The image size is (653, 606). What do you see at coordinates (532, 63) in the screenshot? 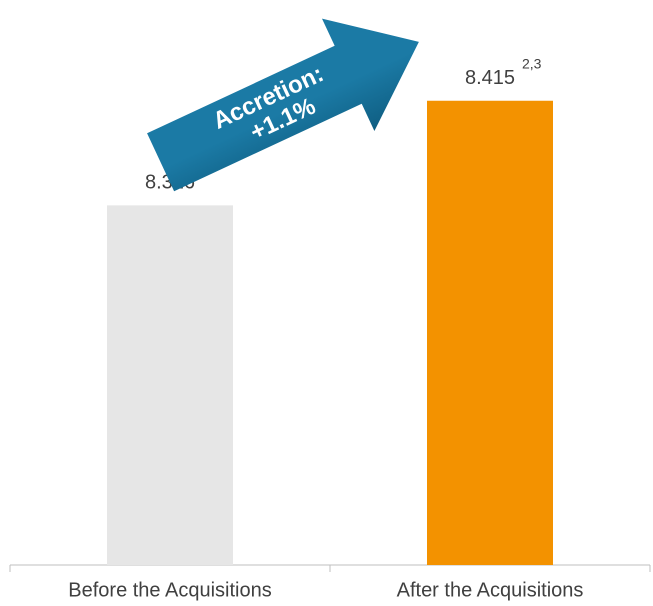
I see `footnote: 2,3` at bounding box center [532, 63].